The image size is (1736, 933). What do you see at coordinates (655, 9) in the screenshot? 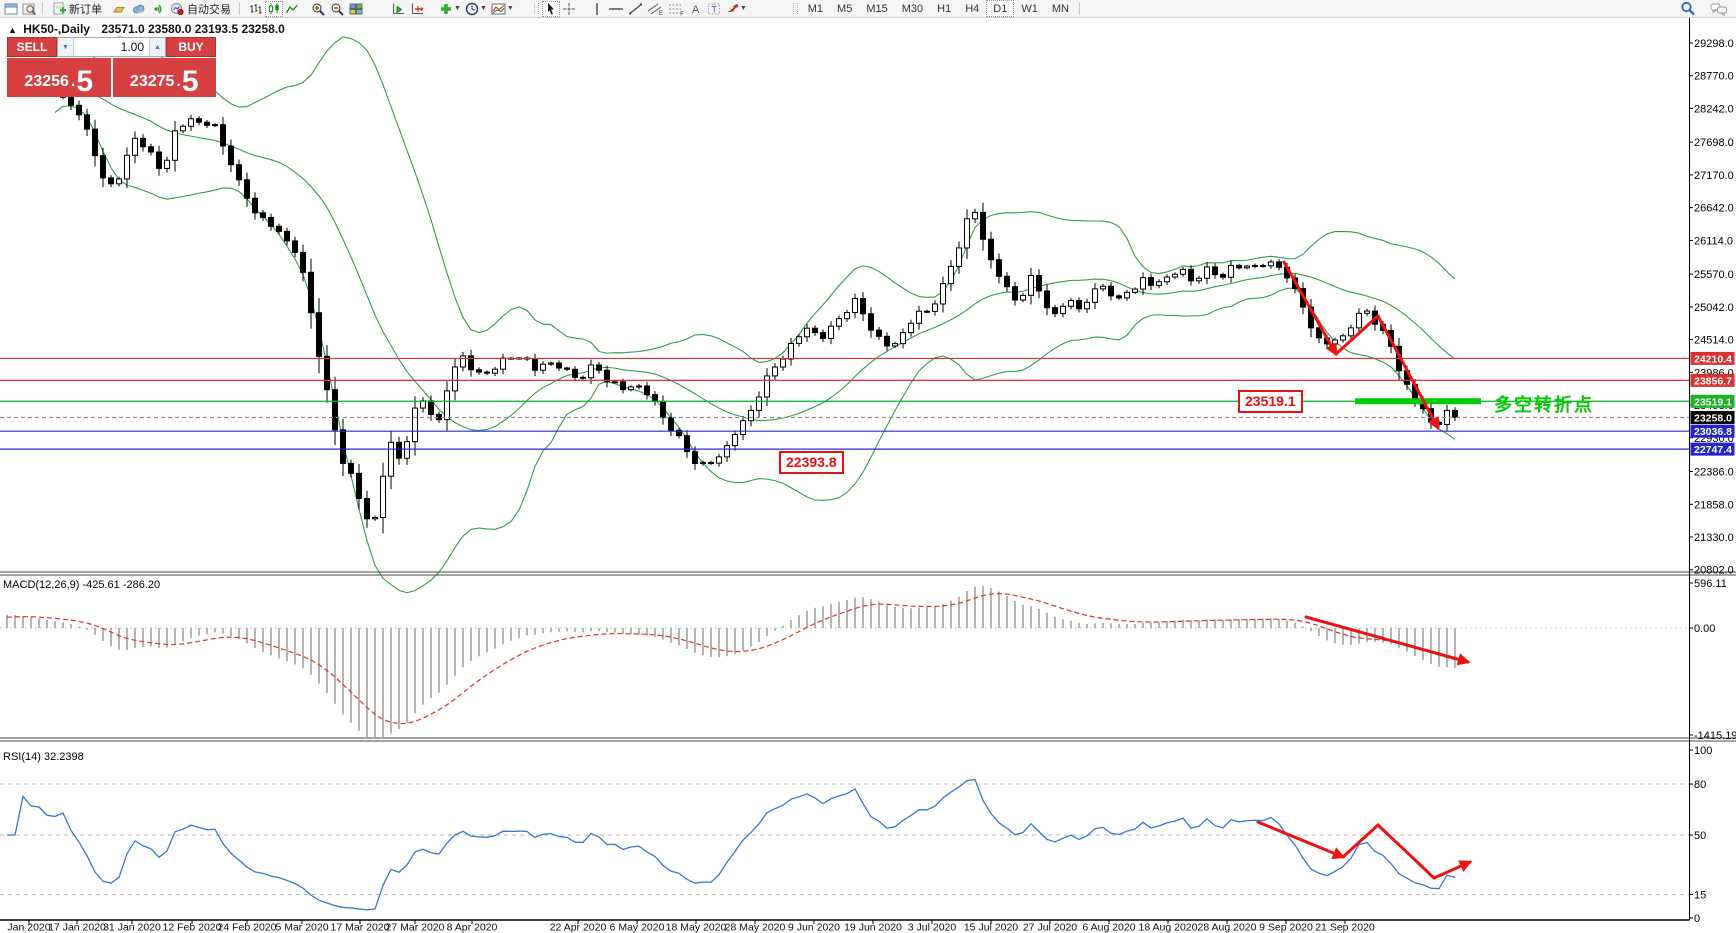
I see `equidistant-channel-button: E` at bounding box center [655, 9].